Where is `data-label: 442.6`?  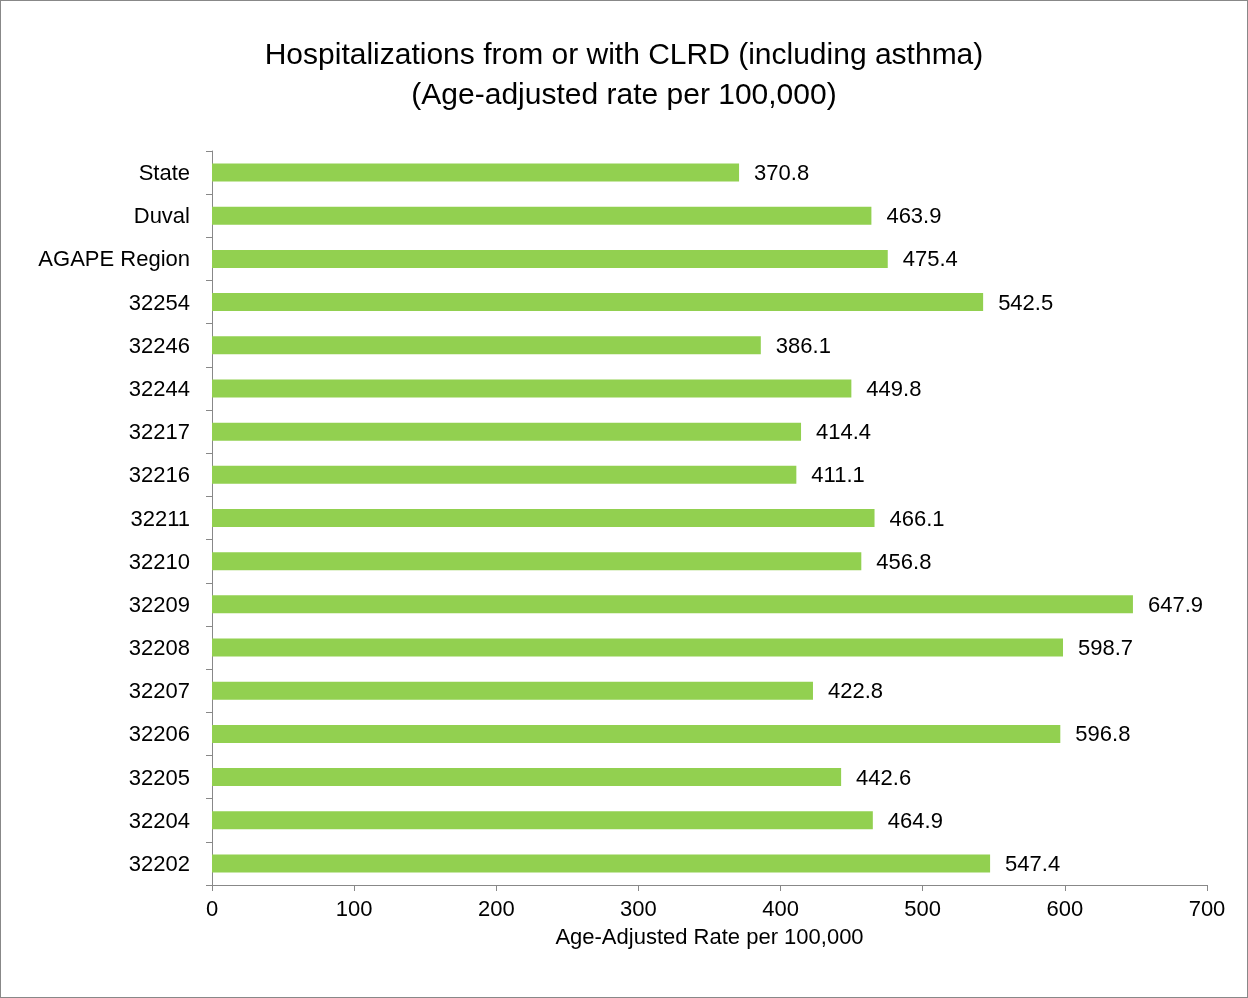 data-label: 442.6 is located at coordinates (884, 777).